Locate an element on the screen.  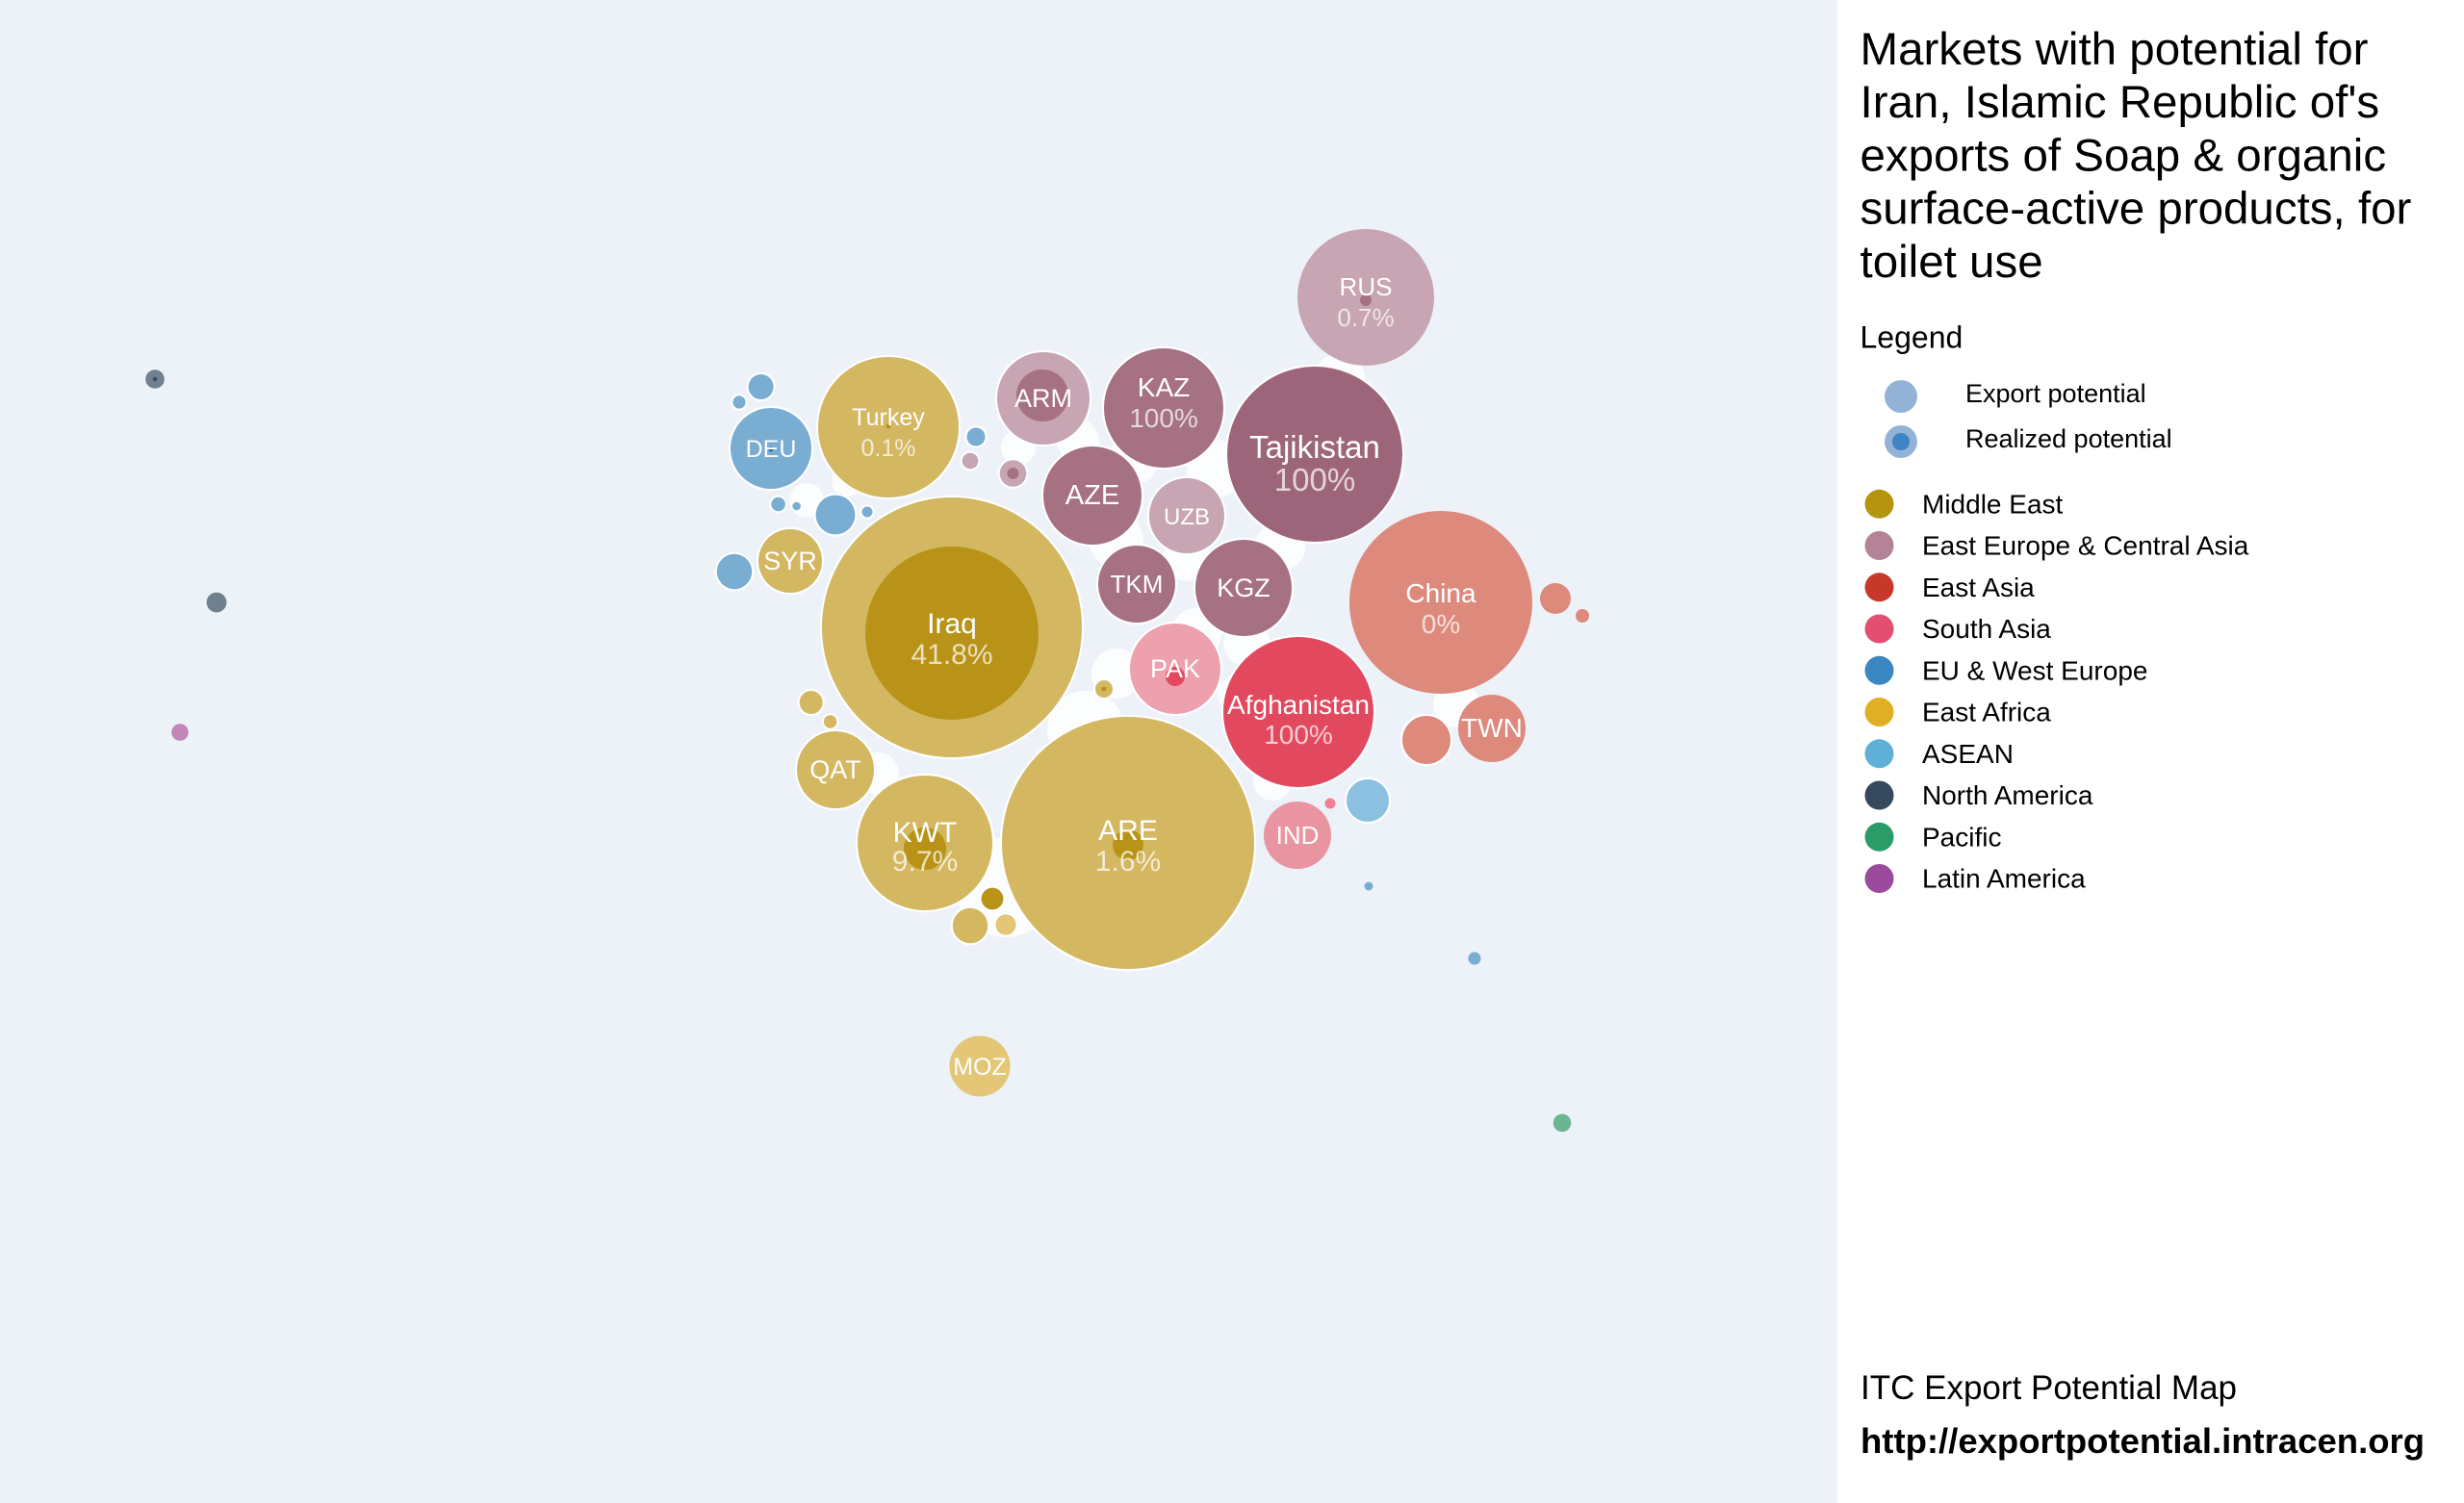
svg-text: MOZ is located at coordinates (980, 1067).